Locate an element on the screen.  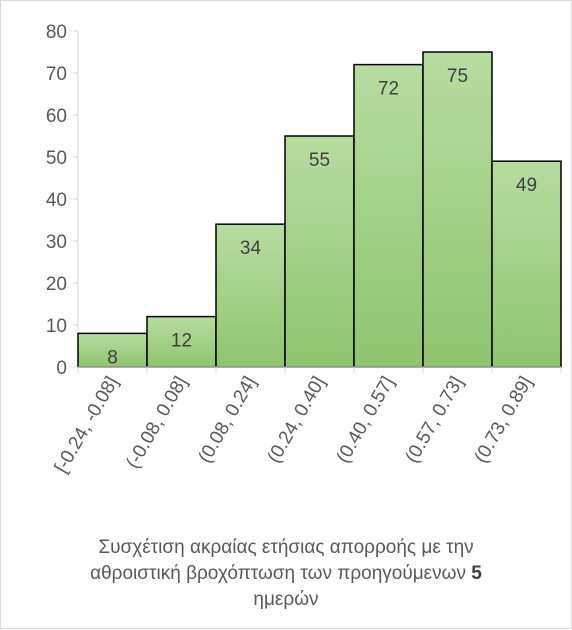
x-tick-label: (0.08, 0.24] is located at coordinates (228, 420).